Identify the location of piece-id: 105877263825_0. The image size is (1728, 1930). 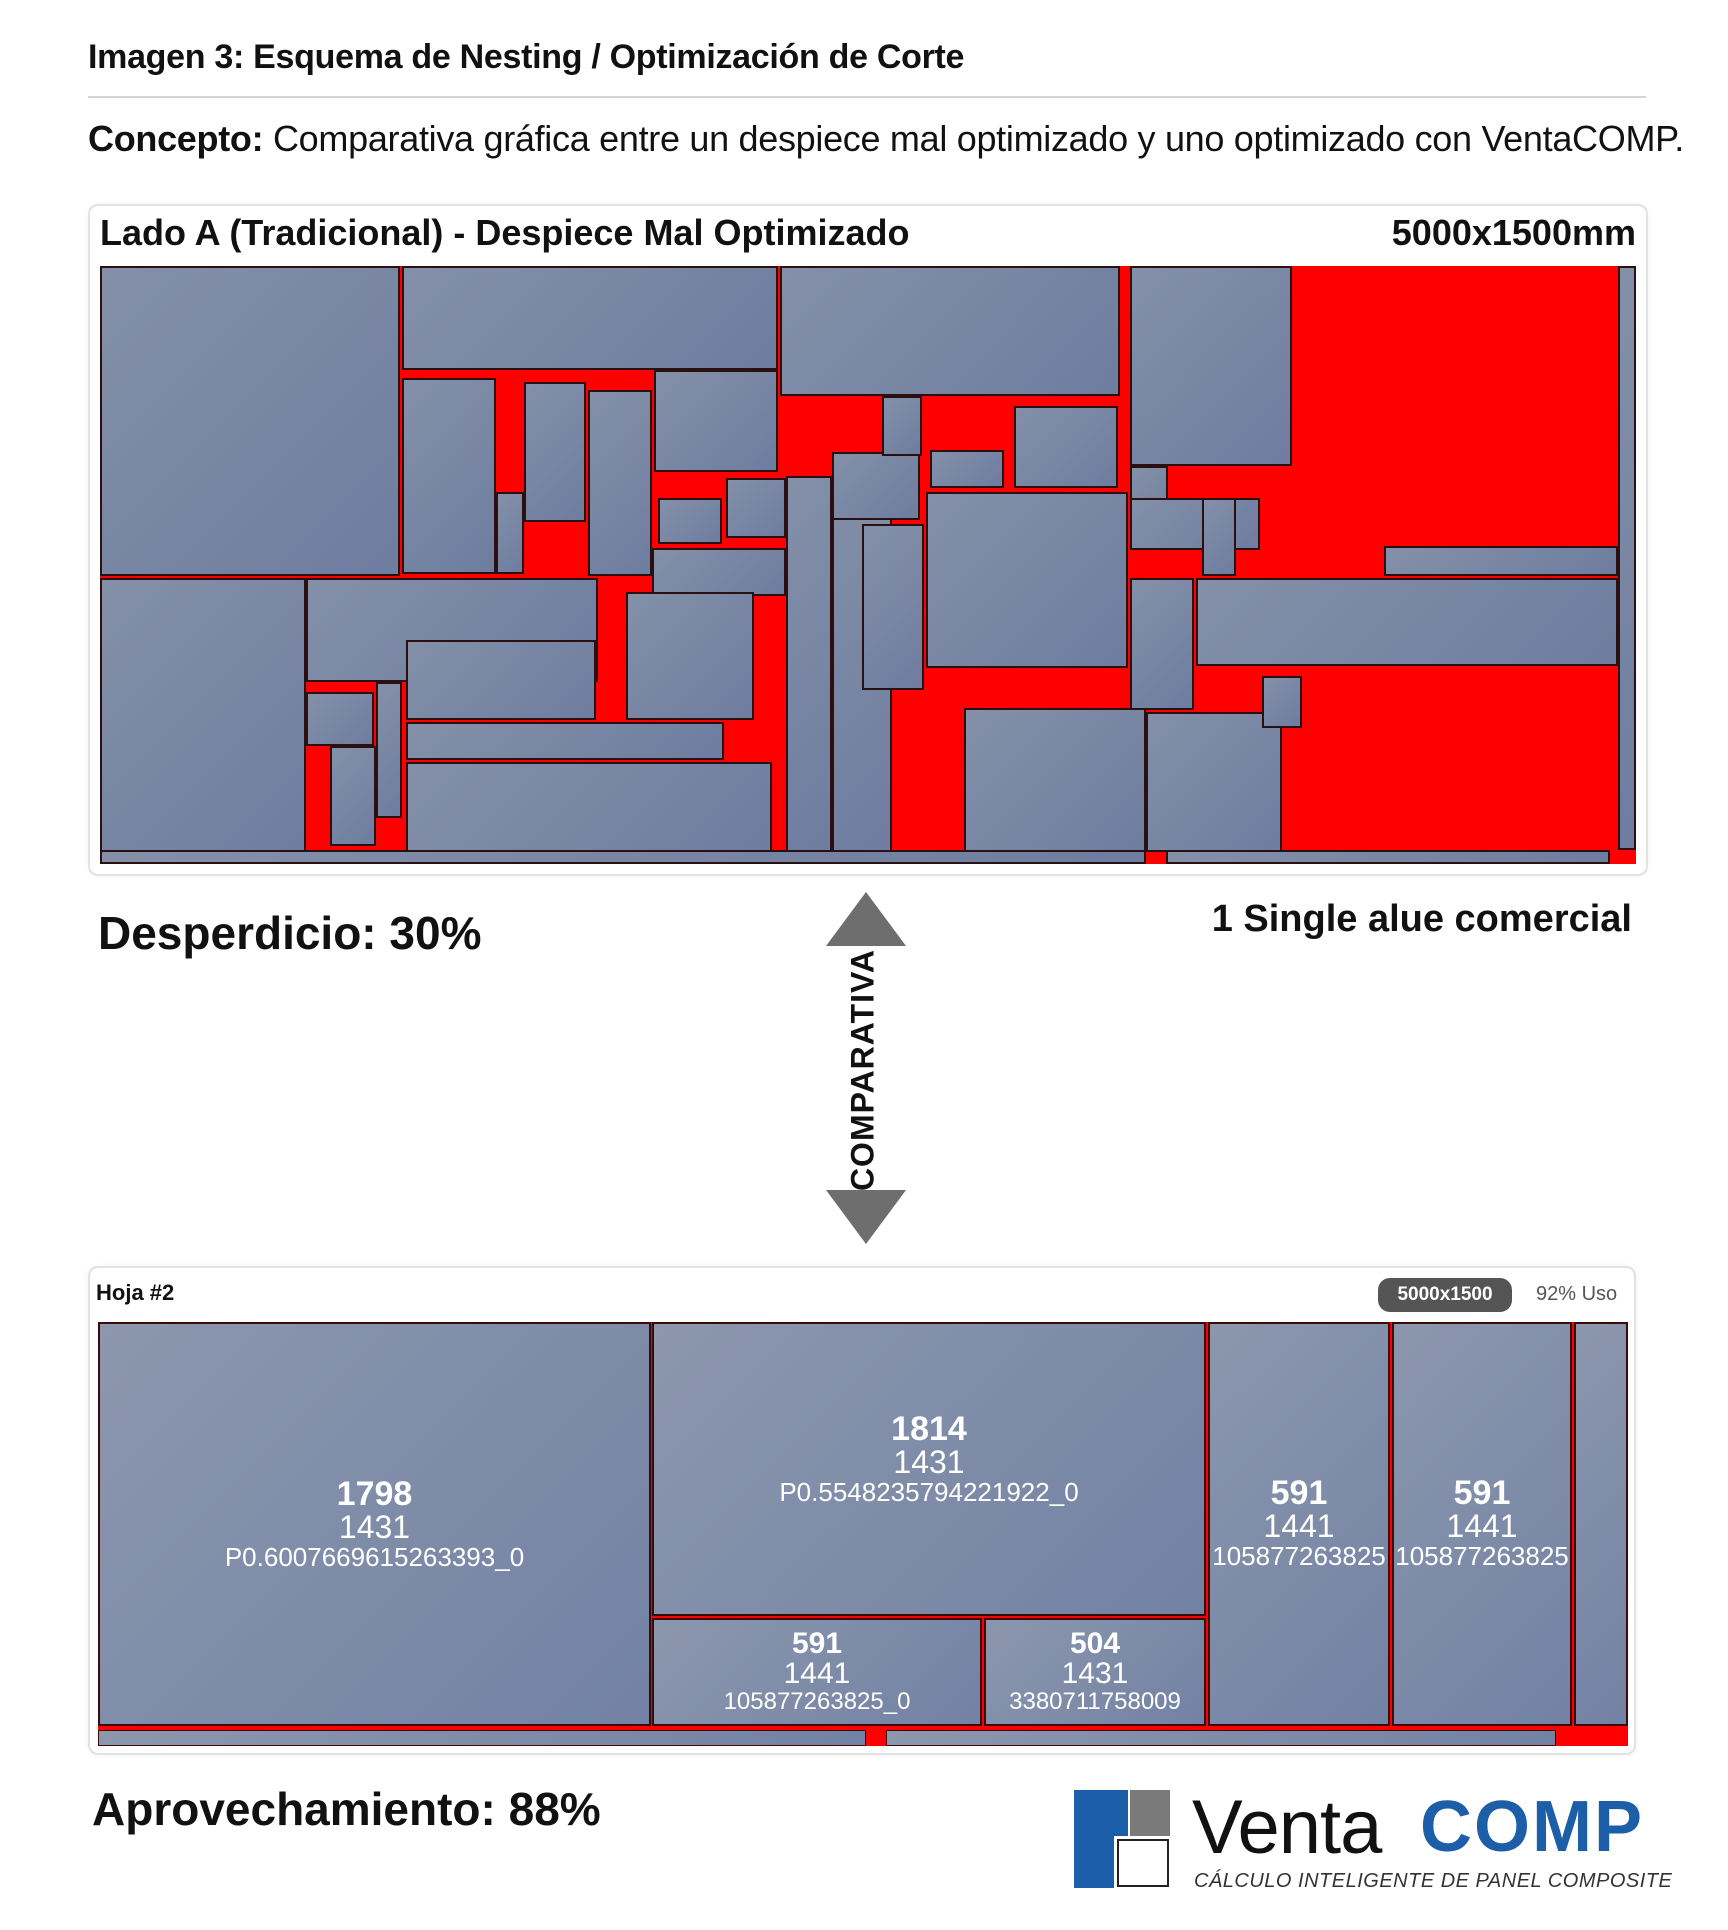
(817, 1701).